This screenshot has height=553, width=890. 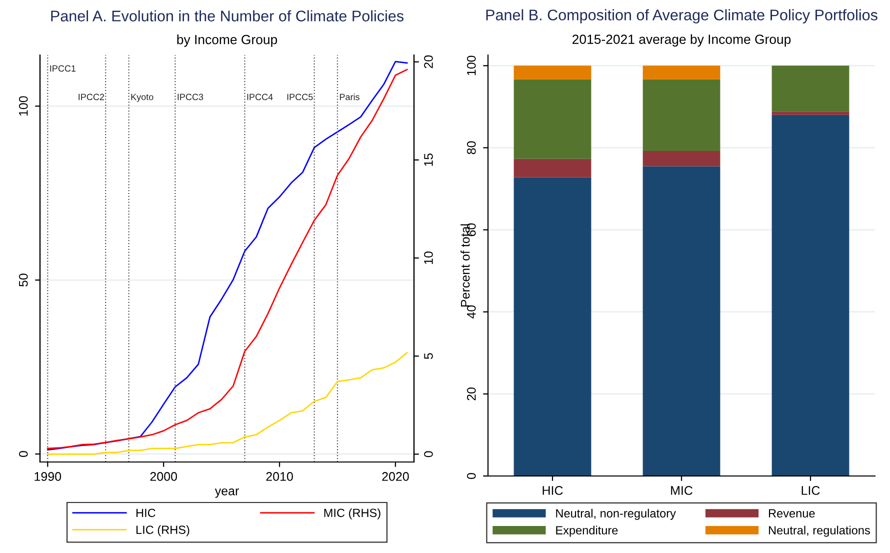 I want to click on legend-label: Neutral, non-regulatory, so click(x=616, y=514).